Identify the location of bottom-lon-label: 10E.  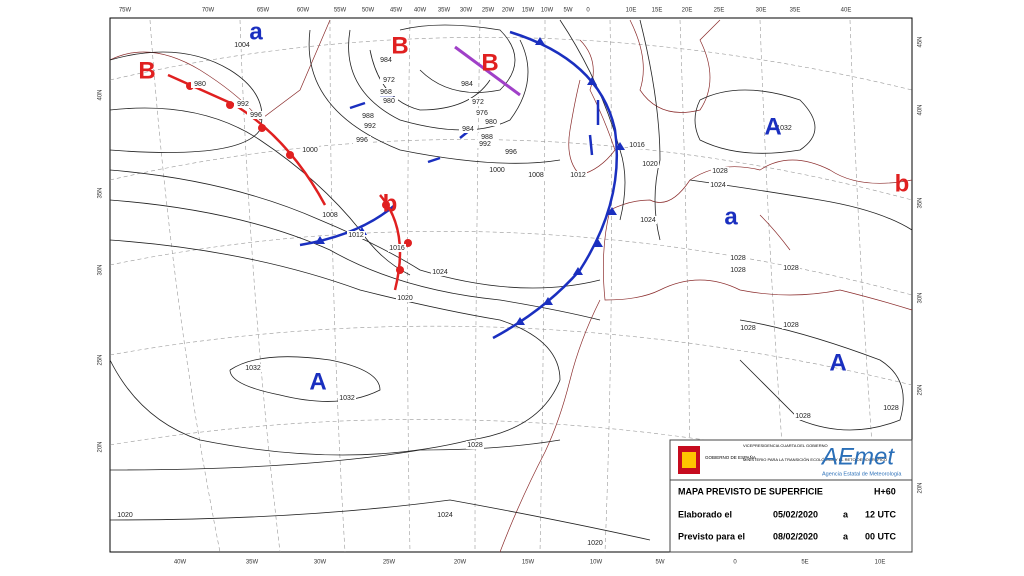
(880, 563).